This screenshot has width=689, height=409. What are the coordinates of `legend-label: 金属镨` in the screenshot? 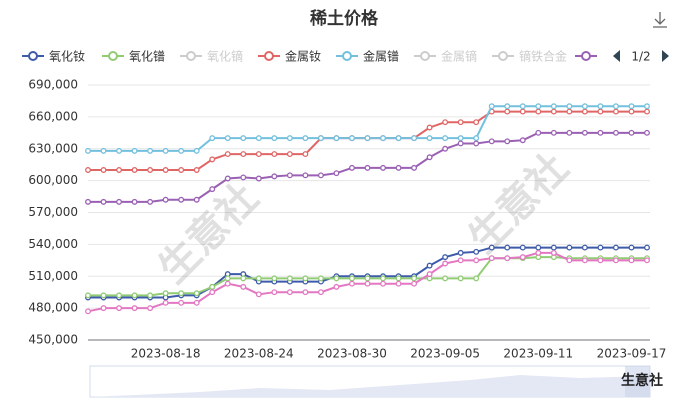 It's located at (381, 56).